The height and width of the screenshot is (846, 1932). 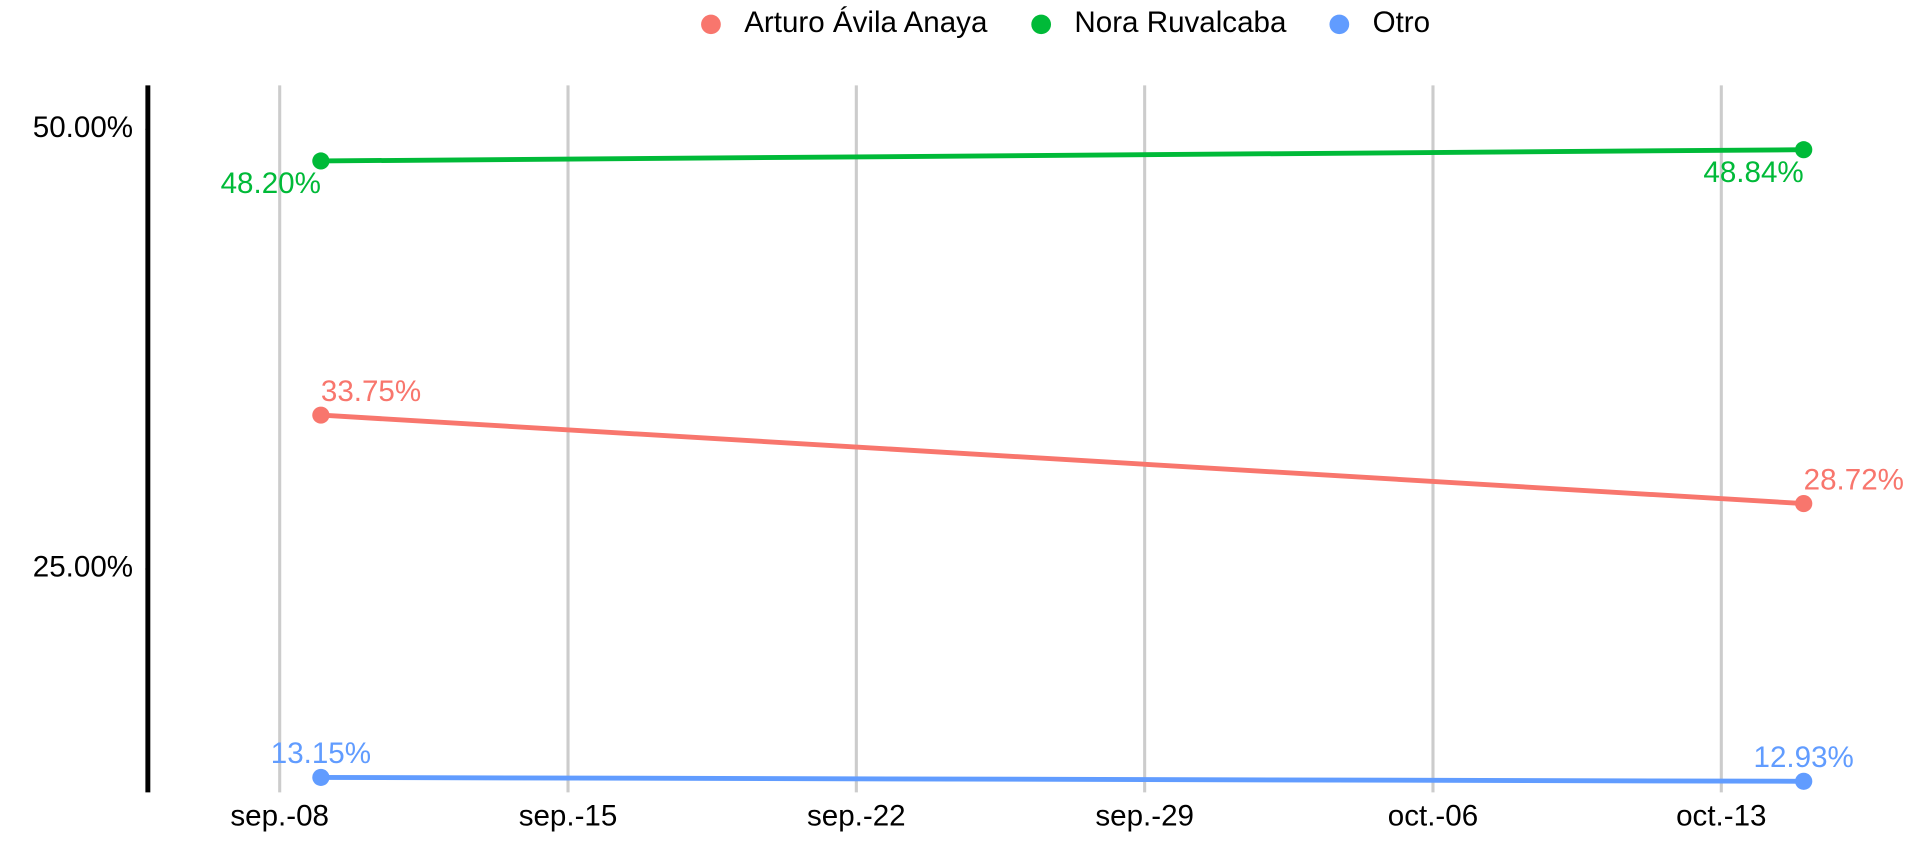 What do you see at coordinates (321, 753) in the screenshot?
I see `data-label: 13.15%` at bounding box center [321, 753].